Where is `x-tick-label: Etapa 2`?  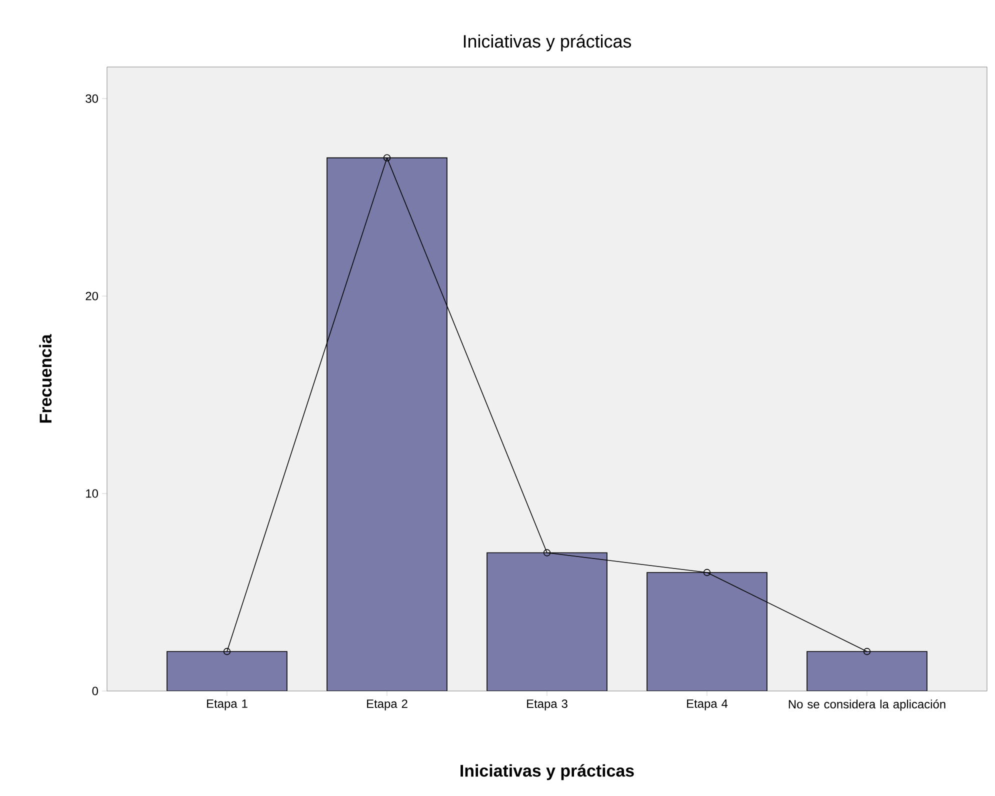 x-tick-label: Etapa 2 is located at coordinates (387, 705).